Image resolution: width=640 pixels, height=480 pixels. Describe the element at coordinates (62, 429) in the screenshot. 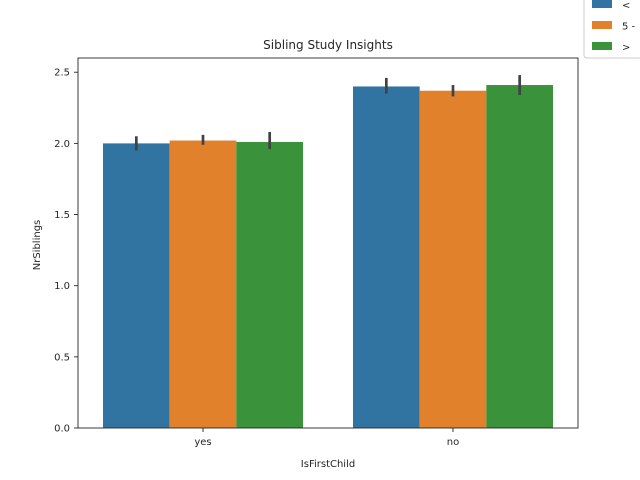

I see `y-tick-label: 0.0` at that location.